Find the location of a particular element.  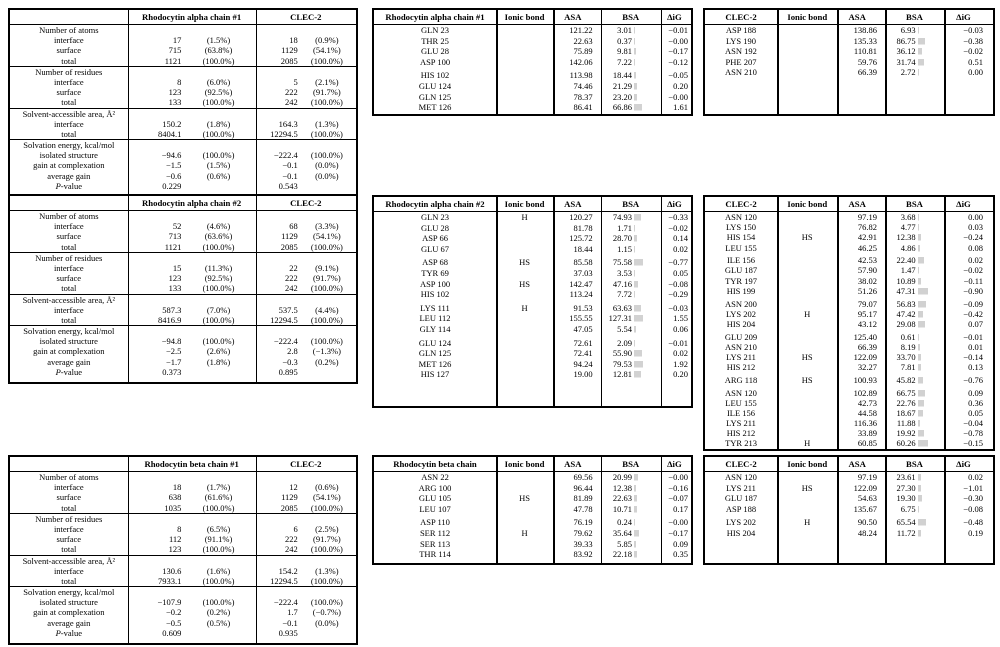

dig-value: −0.05 is located at coordinates (678, 75).